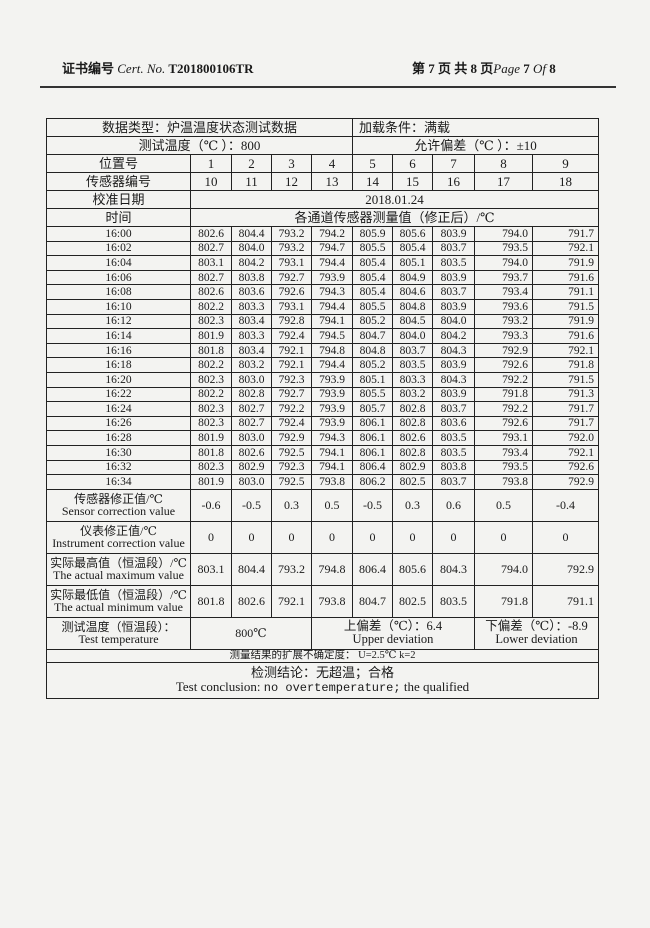 The image size is (650, 928). Describe the element at coordinates (372, 336) in the screenshot. I see `value-cell: 804.7` at that location.